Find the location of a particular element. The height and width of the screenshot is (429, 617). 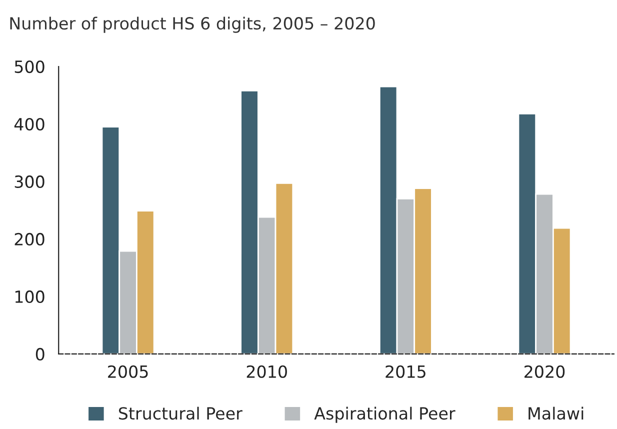

y-tick-label: 100 is located at coordinates (29, 297).